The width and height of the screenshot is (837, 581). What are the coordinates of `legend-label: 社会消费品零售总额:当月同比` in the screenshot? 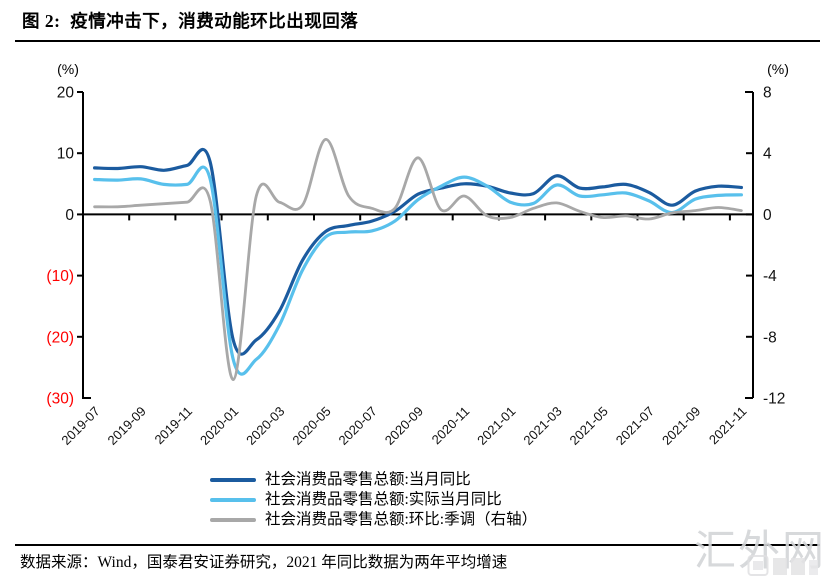 It's located at (368, 479).